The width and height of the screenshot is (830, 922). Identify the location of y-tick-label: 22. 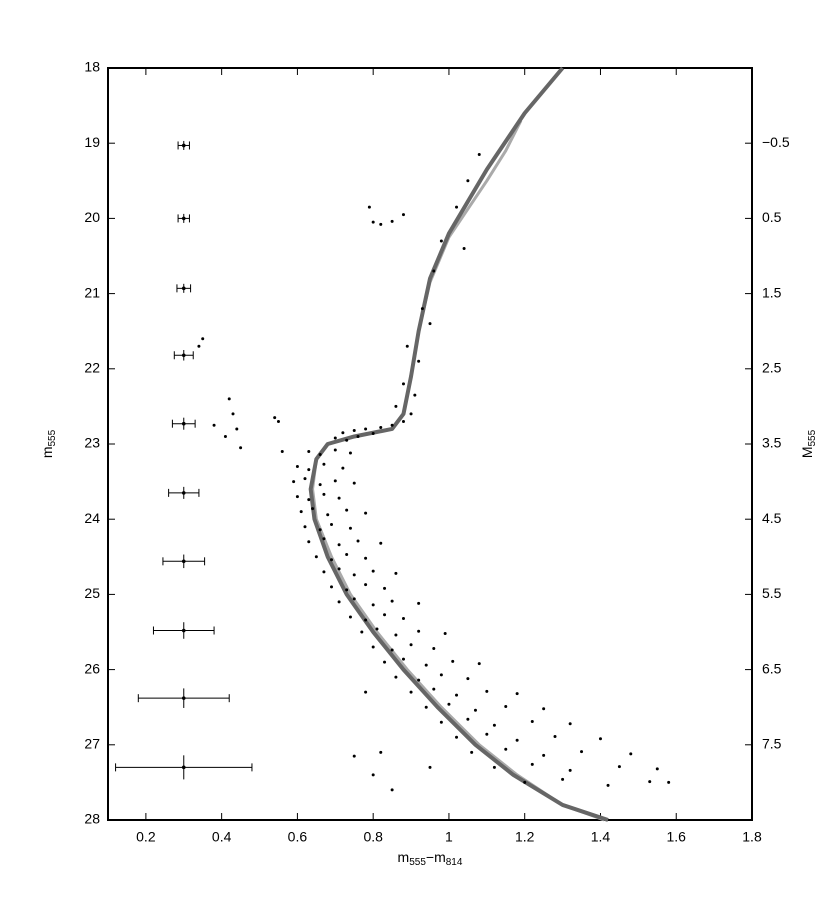
(92, 368).